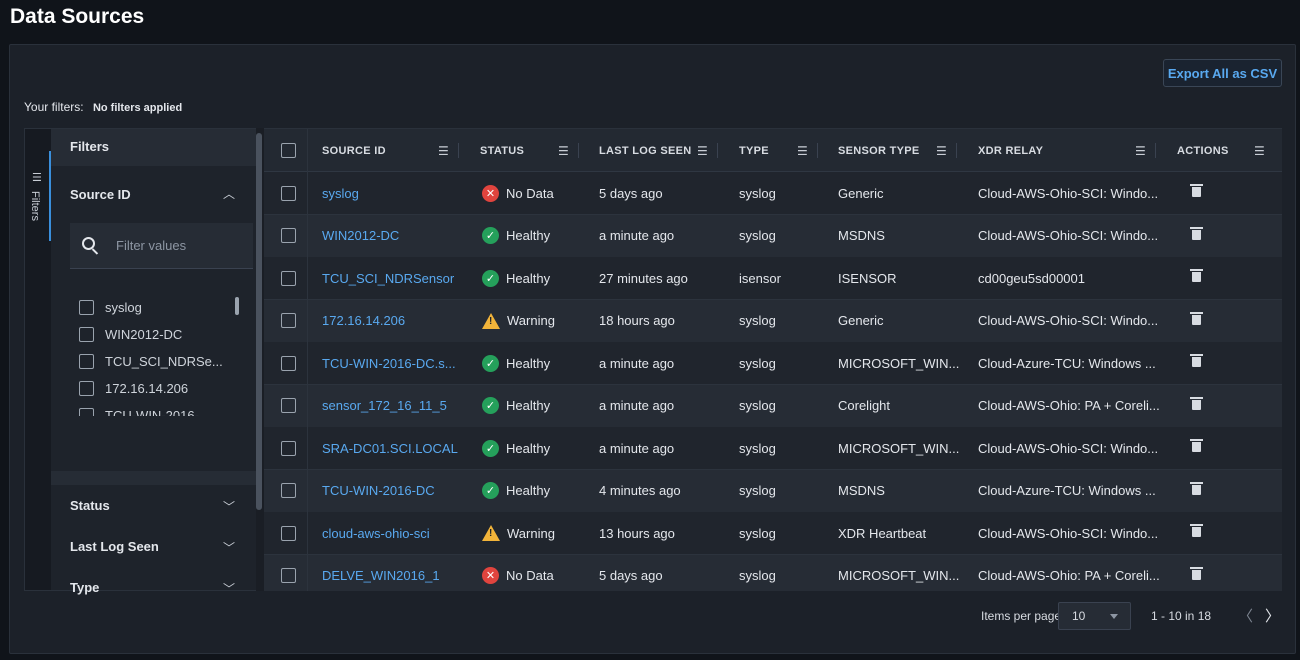  I want to click on filters-summary-value: No filters applied, so click(137, 108).